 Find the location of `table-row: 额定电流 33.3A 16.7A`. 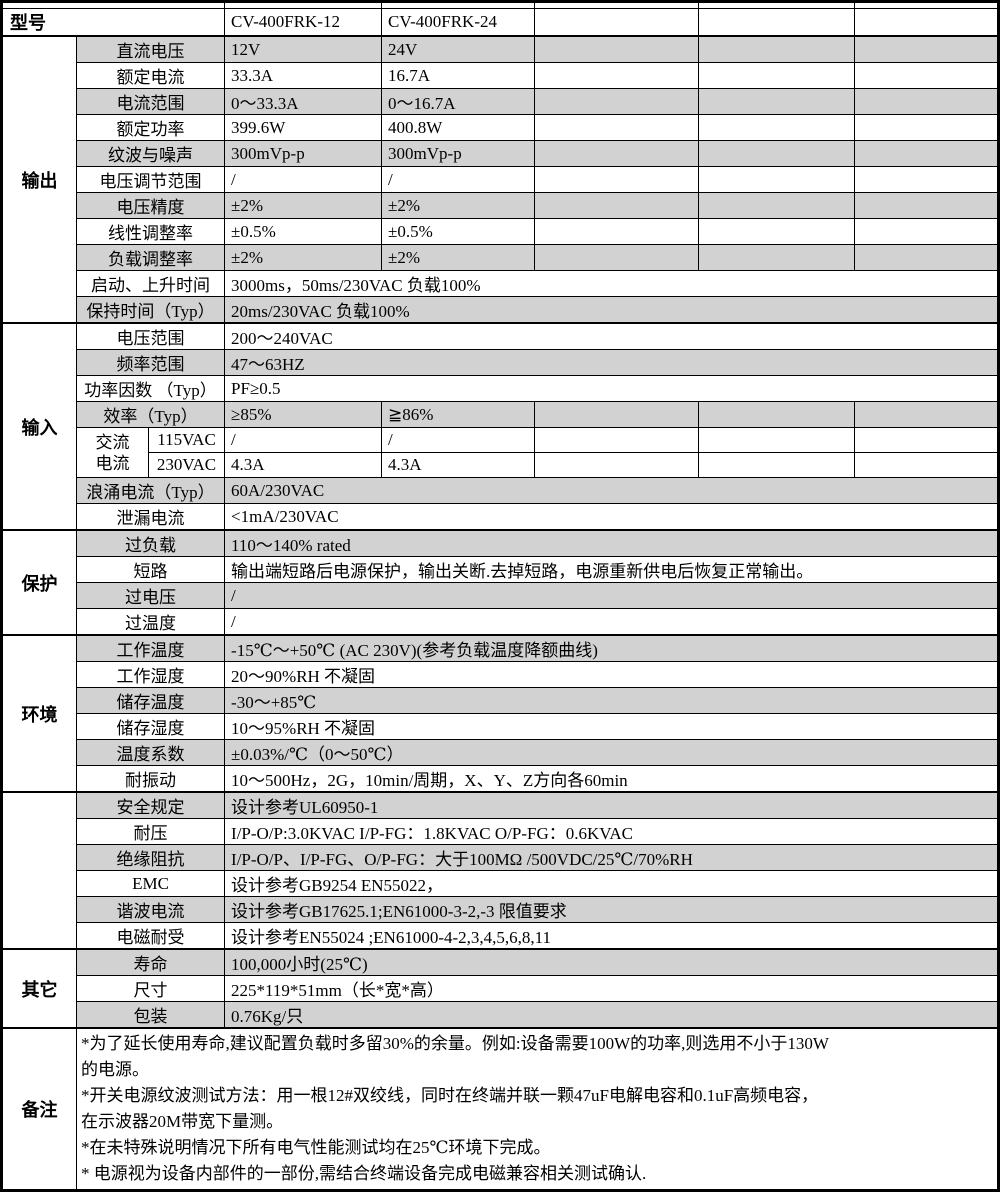

table-row: 额定电流 33.3A 16.7A is located at coordinates (501, 75).